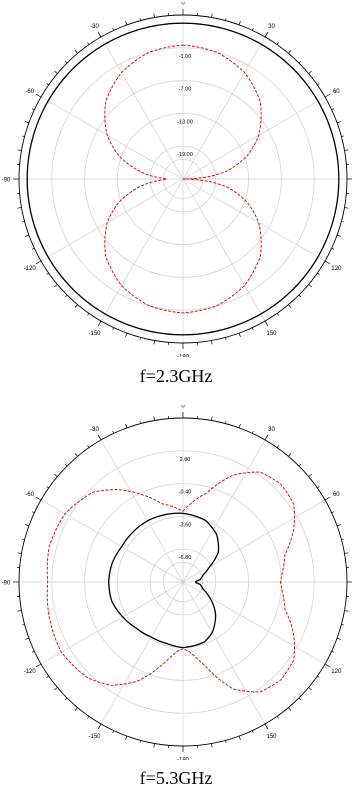 Image resolution: width=352 pixels, height=796 pixels. I want to click on pattern-curve-solid, so click(164, 580).